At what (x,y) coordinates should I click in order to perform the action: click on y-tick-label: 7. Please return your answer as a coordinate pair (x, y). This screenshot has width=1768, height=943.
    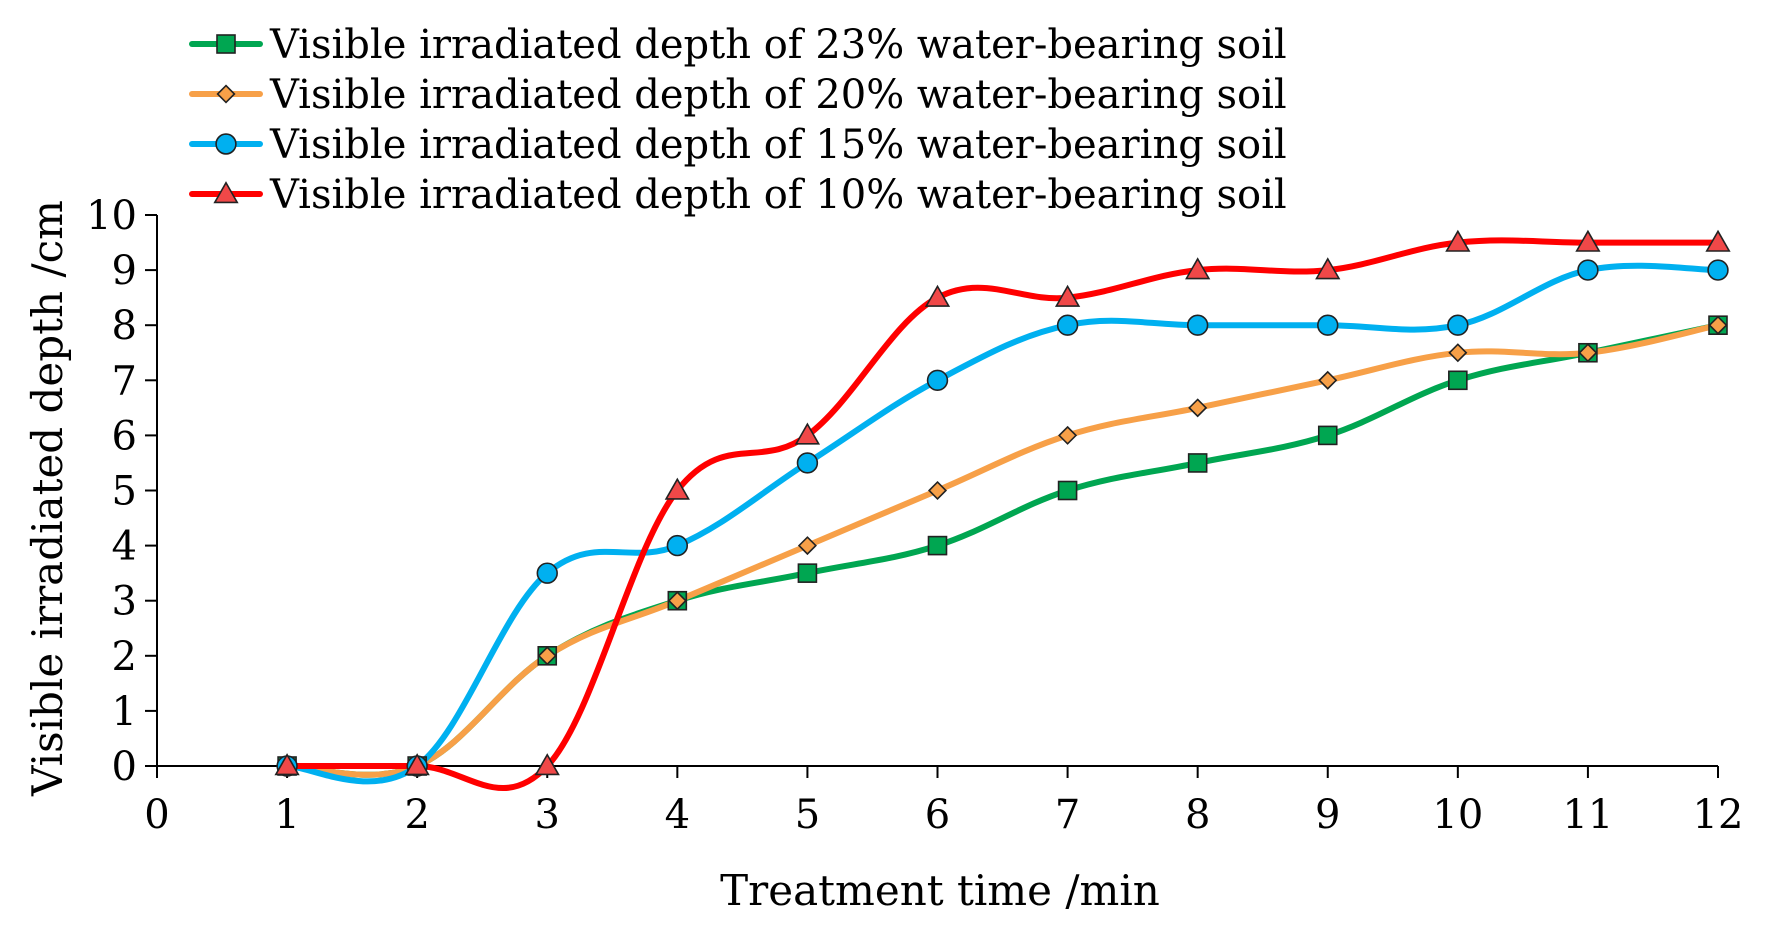
    Looking at the image, I should click on (124, 381).